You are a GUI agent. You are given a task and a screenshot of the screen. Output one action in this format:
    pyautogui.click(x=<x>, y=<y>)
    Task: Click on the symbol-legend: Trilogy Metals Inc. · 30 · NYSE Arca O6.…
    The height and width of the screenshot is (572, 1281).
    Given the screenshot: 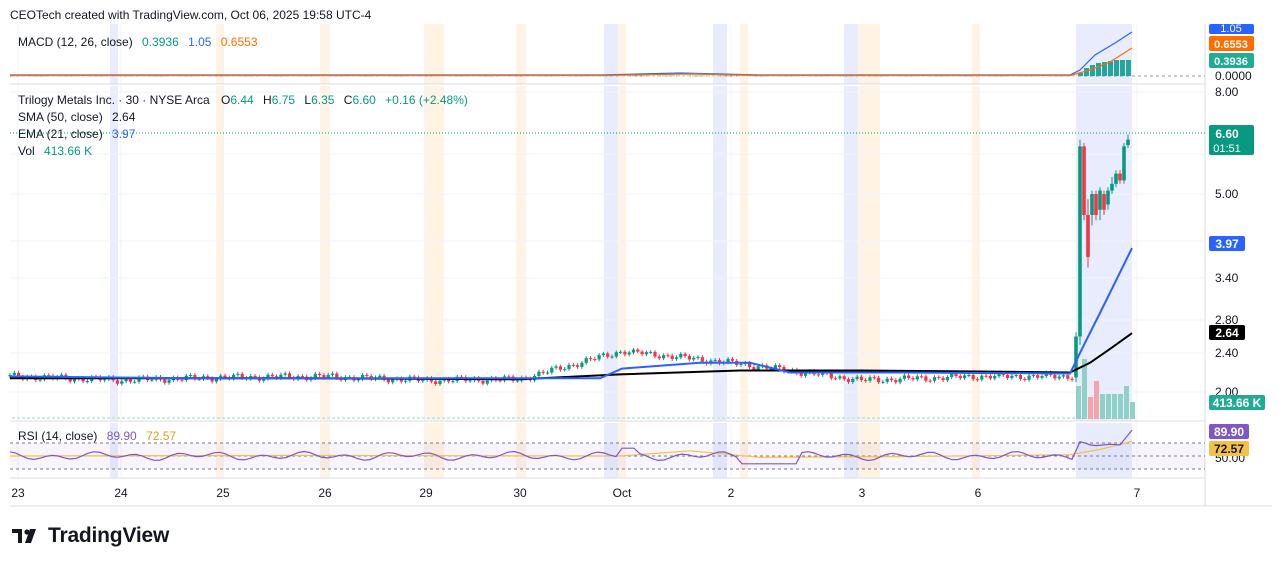 What is the action you would take?
    pyautogui.click(x=243, y=100)
    